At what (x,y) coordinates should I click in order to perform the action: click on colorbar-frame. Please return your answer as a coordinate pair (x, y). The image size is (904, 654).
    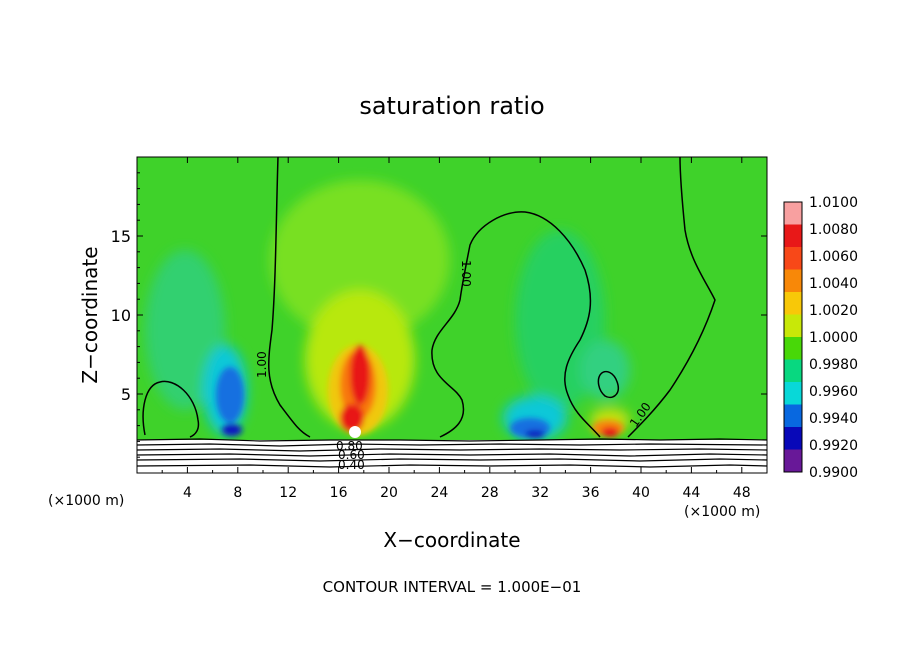
    Looking at the image, I should click on (793, 337).